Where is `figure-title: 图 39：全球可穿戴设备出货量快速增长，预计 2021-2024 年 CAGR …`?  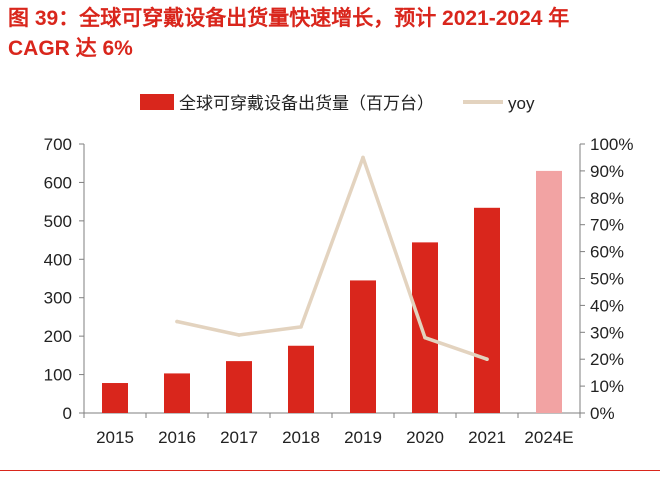 figure-title: 图 39：全球可穿戴设备出货量快速增长，预计 2021-2024 年 CAGR … is located at coordinates (332, 34).